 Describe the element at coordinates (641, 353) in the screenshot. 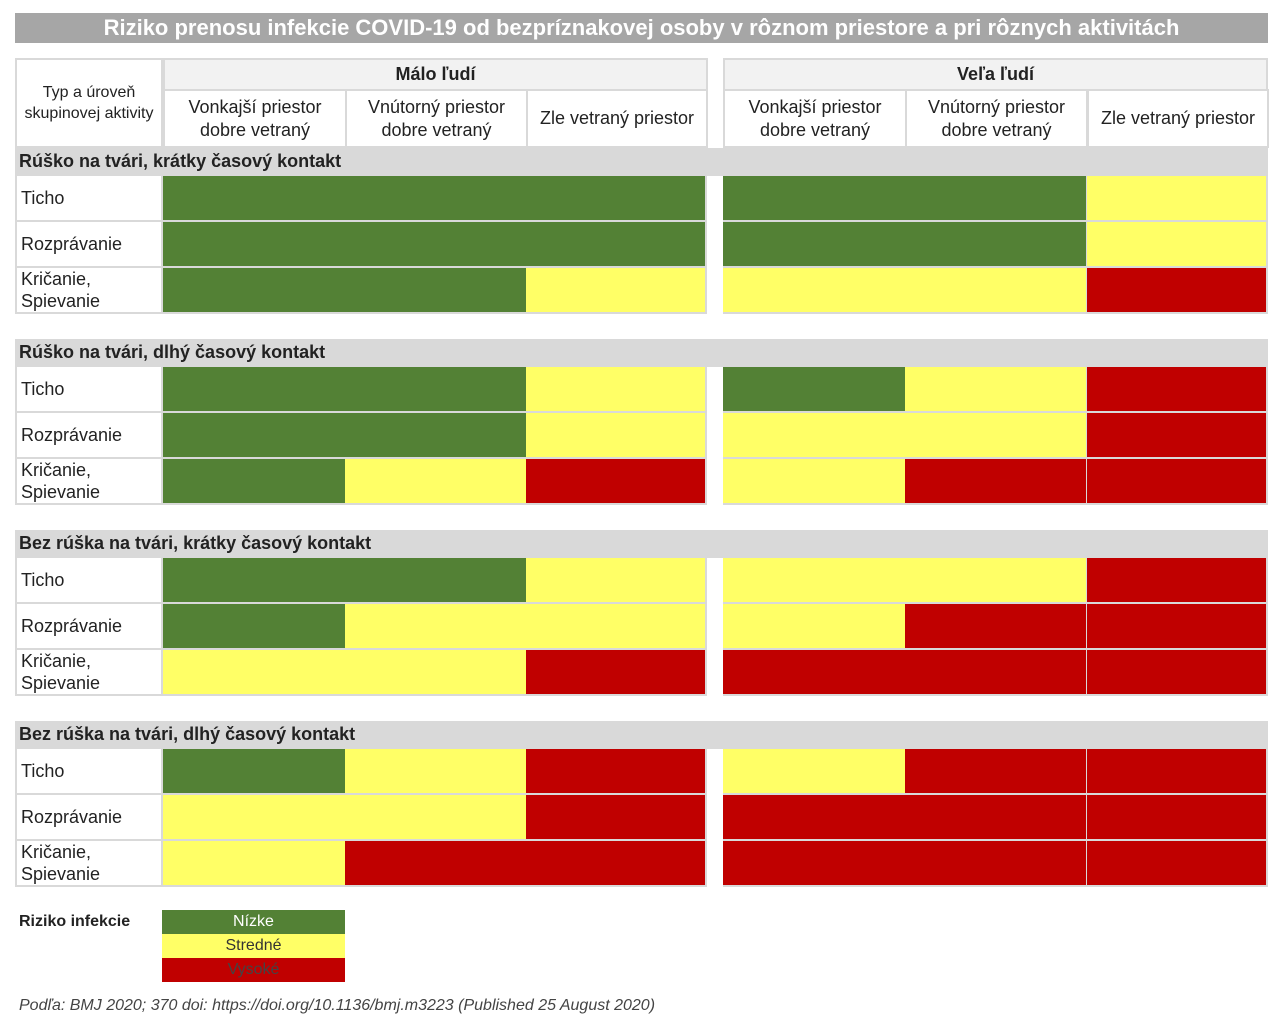

I see `section-header: Rúško na tvári, dlhý časový kontakt` at that location.